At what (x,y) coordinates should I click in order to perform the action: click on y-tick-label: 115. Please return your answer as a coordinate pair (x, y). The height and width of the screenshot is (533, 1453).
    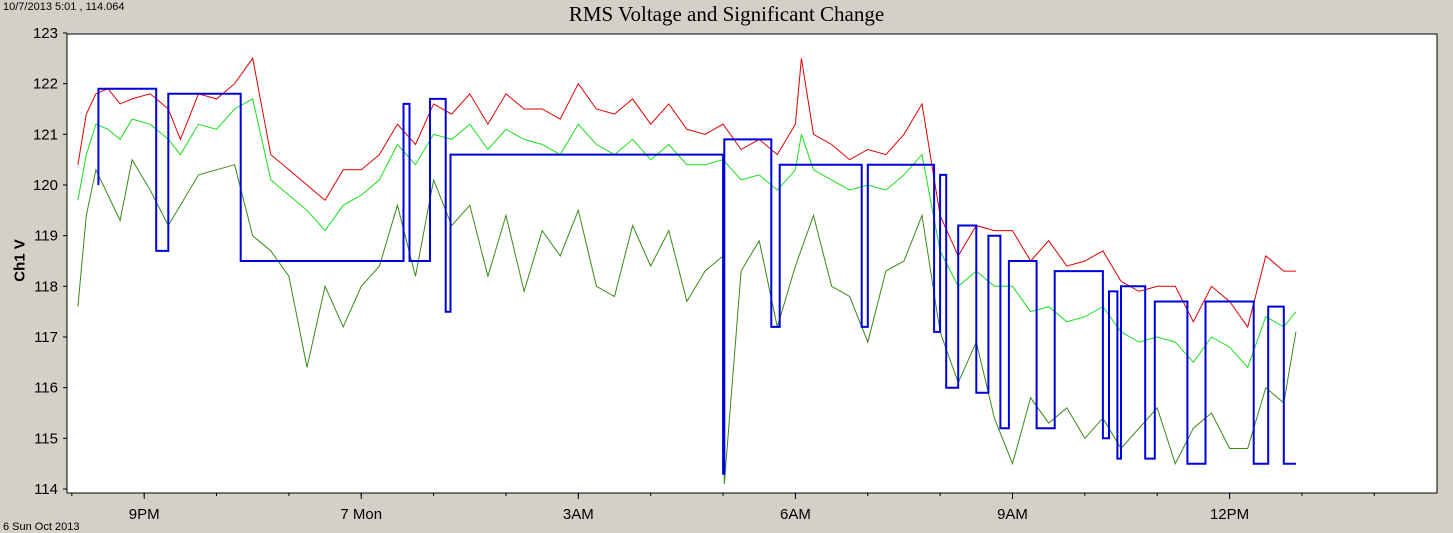
    Looking at the image, I should click on (46, 438).